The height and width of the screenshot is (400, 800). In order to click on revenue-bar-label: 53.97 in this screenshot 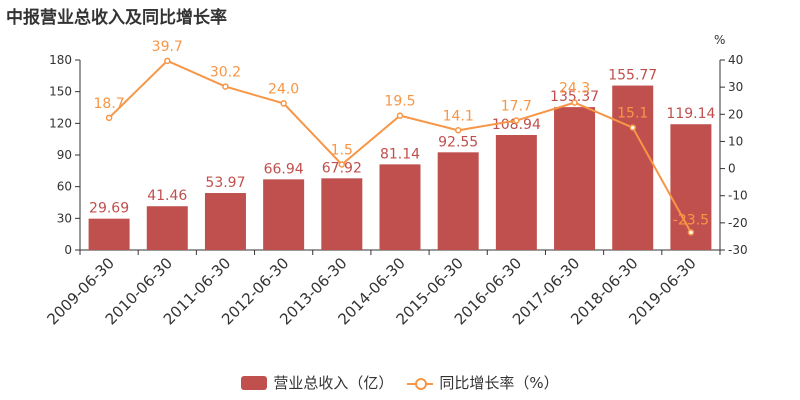, I will do `click(225, 183)`.